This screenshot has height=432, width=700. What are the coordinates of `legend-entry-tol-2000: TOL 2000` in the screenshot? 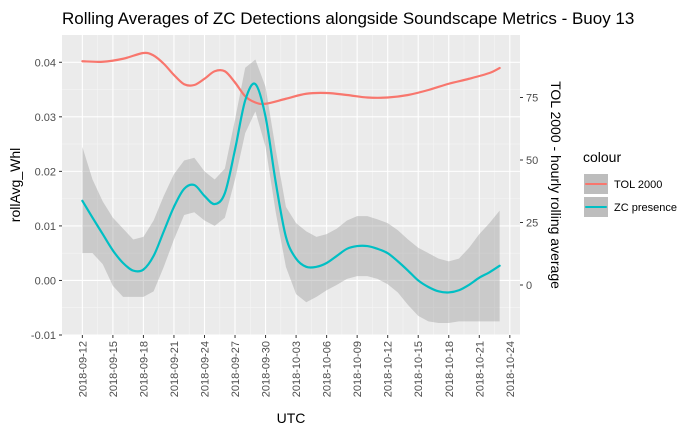 It's located at (623, 184).